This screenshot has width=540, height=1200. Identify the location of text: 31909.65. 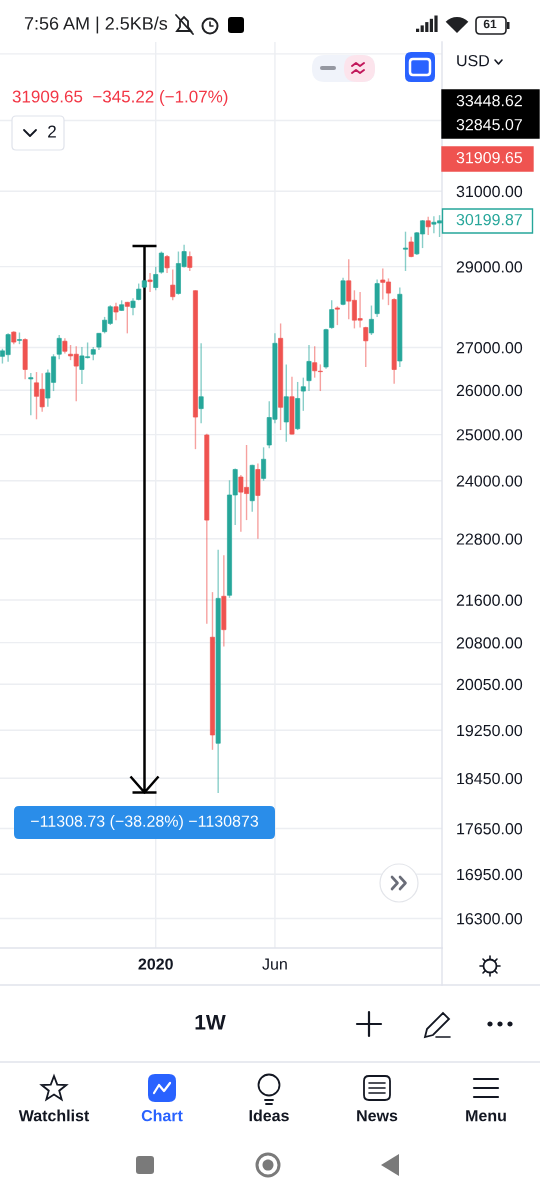
(489, 157).